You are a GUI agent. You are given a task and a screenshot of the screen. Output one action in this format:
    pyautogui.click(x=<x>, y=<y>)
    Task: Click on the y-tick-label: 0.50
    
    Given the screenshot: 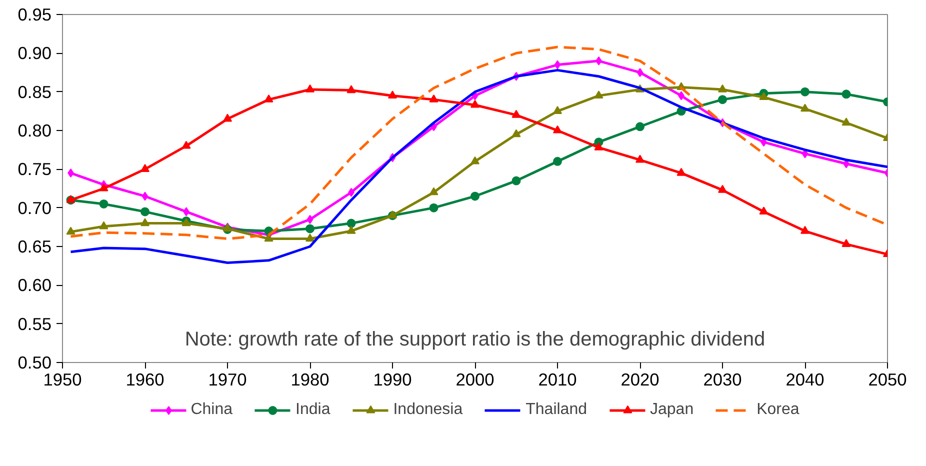 What is the action you would take?
    pyautogui.click(x=35, y=362)
    